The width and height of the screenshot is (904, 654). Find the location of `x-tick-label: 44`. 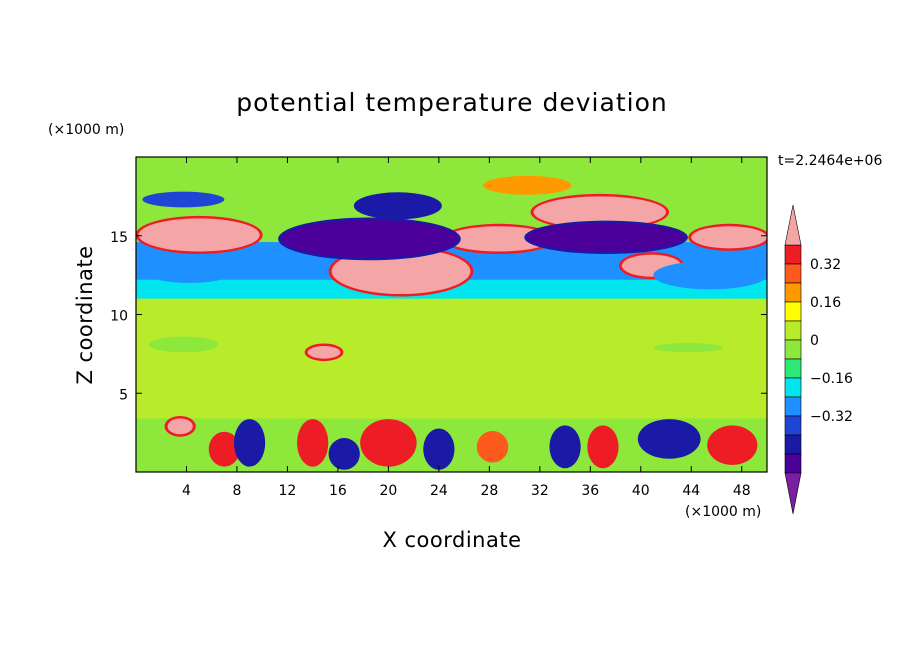

x-tick-label: 44 is located at coordinates (691, 491).